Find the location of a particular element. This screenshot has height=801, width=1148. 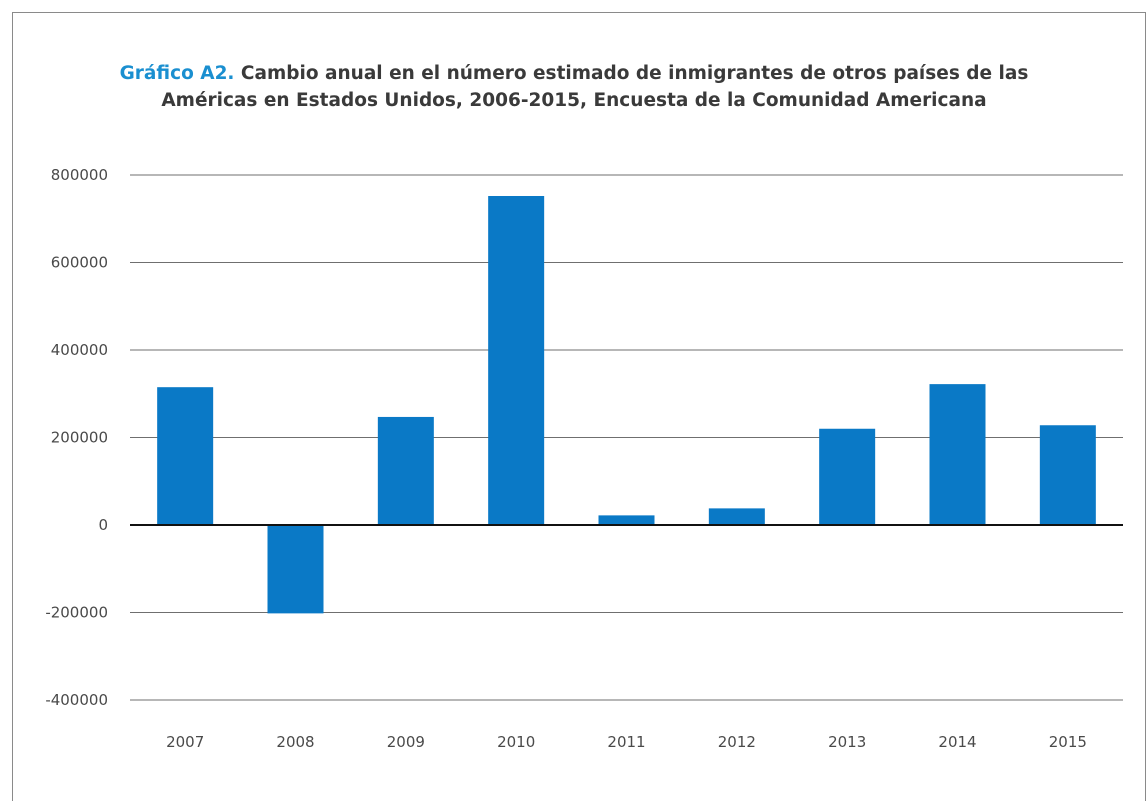

x-tick-label-2013: 2013 is located at coordinates (847, 742).